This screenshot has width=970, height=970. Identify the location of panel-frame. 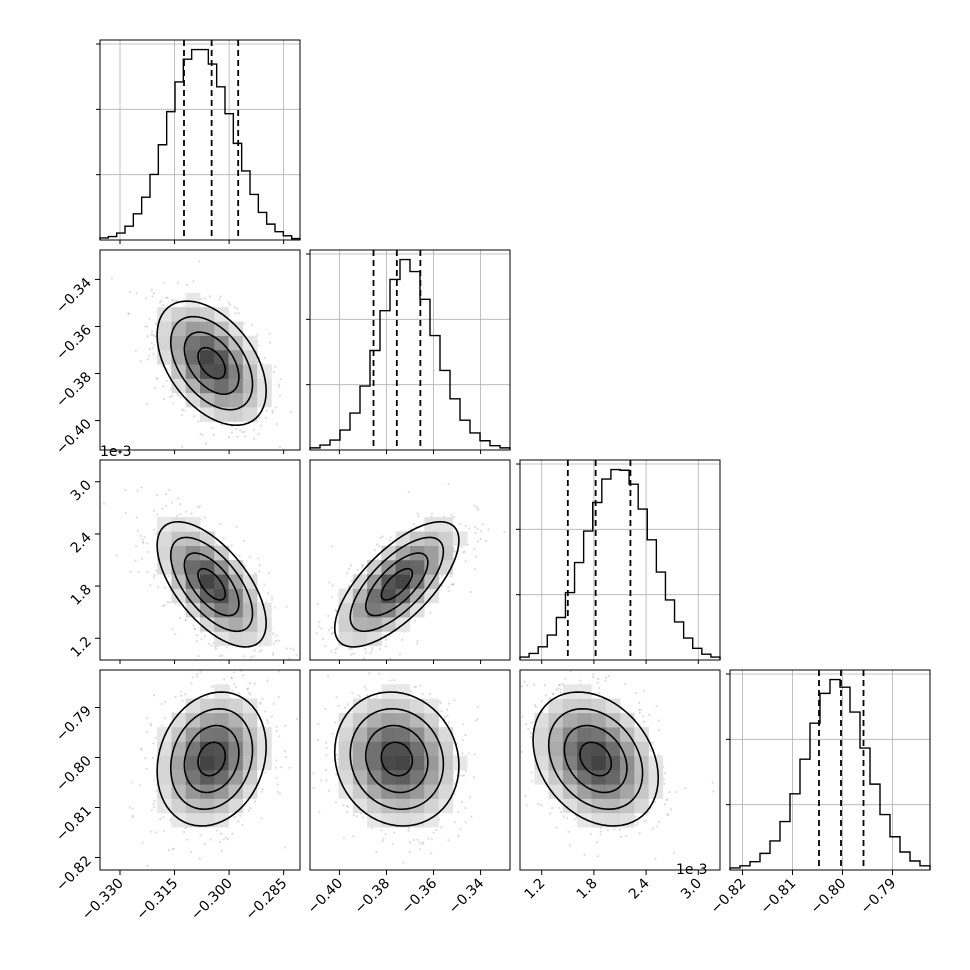
(620, 560).